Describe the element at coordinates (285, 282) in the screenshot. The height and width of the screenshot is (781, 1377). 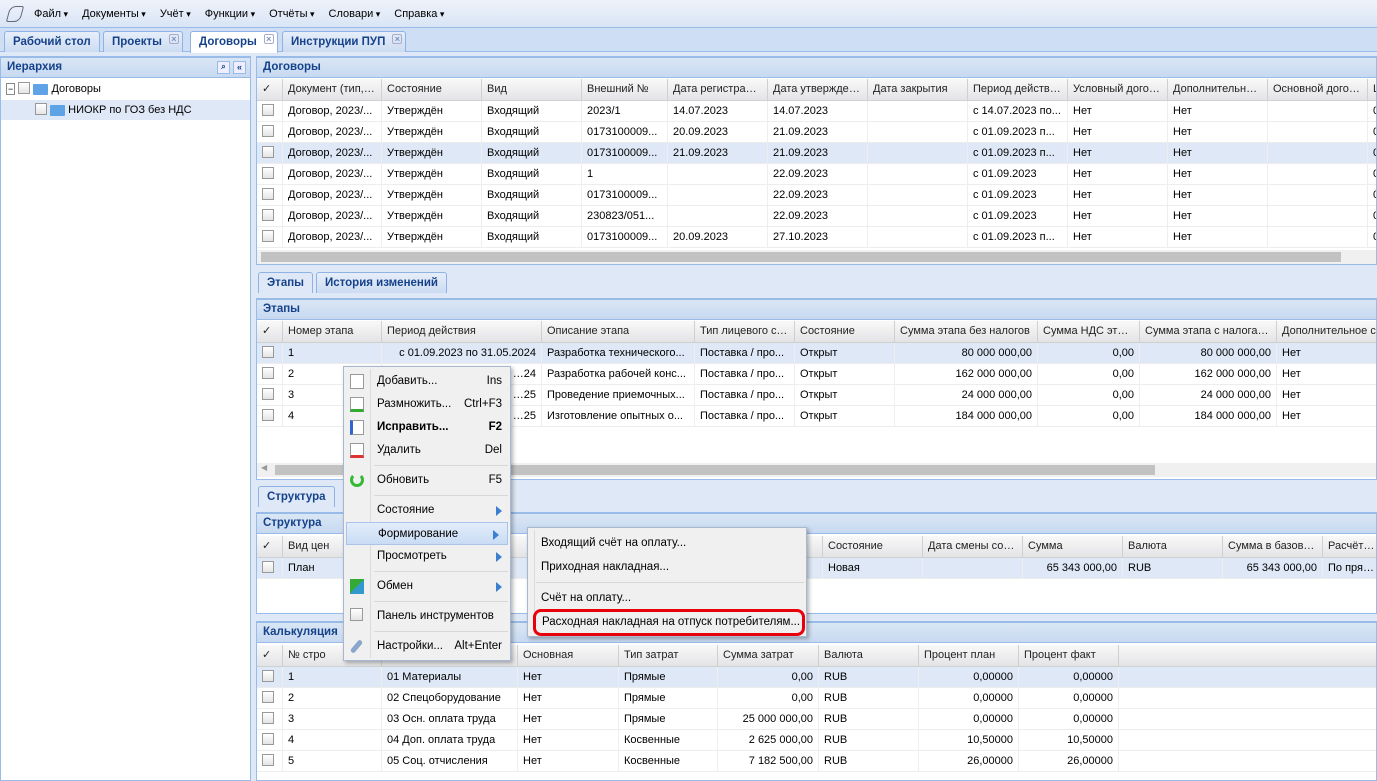
I see `tab-stages: Этапы` at that location.